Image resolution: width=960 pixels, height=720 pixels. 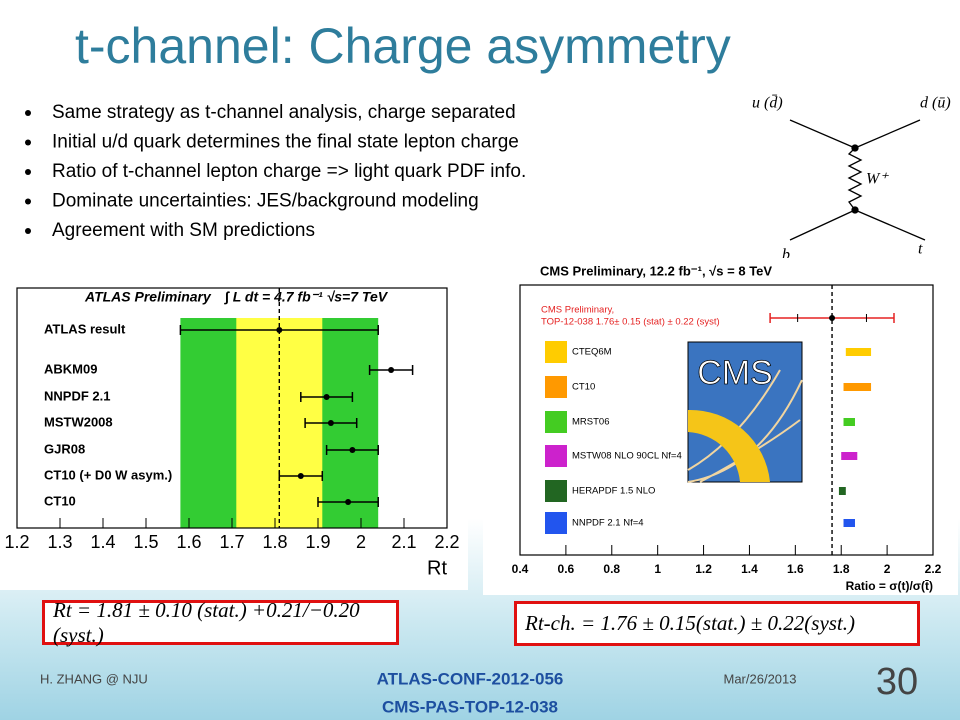 What do you see at coordinates (877, 179) in the screenshot?
I see `feynman-label: W⁺` at bounding box center [877, 179].